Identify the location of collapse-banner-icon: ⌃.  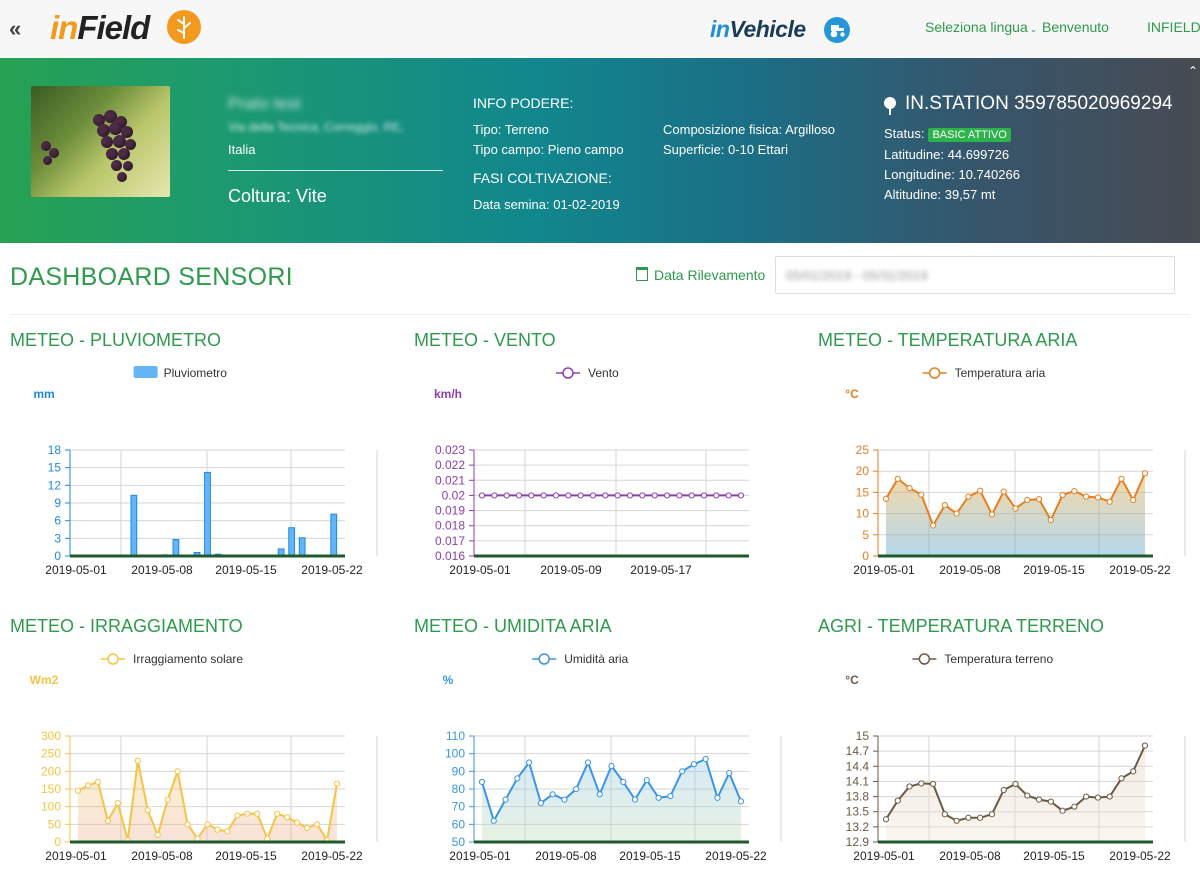
(1193, 71).